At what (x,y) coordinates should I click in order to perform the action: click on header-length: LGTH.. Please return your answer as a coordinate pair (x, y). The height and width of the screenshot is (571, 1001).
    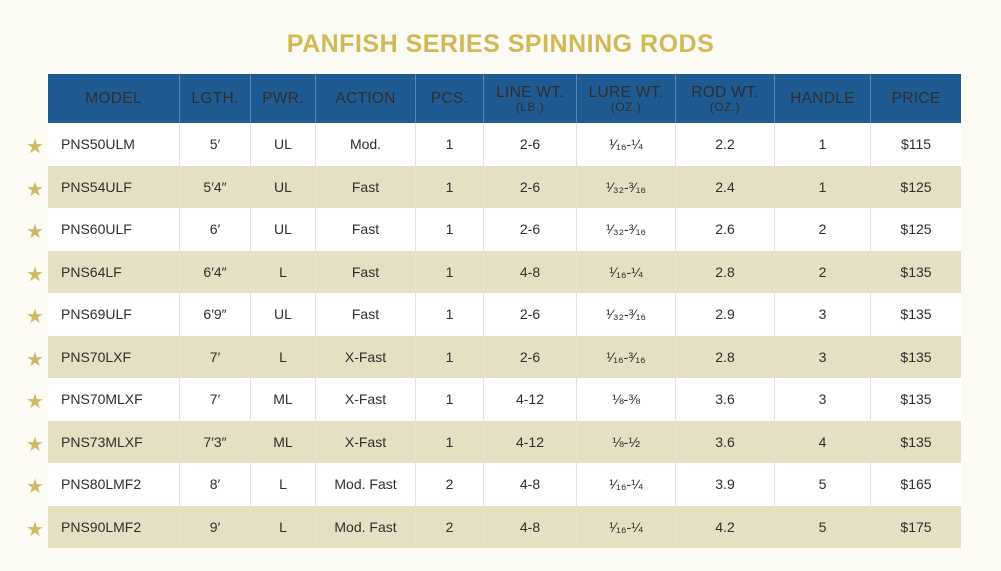
    Looking at the image, I should click on (215, 98).